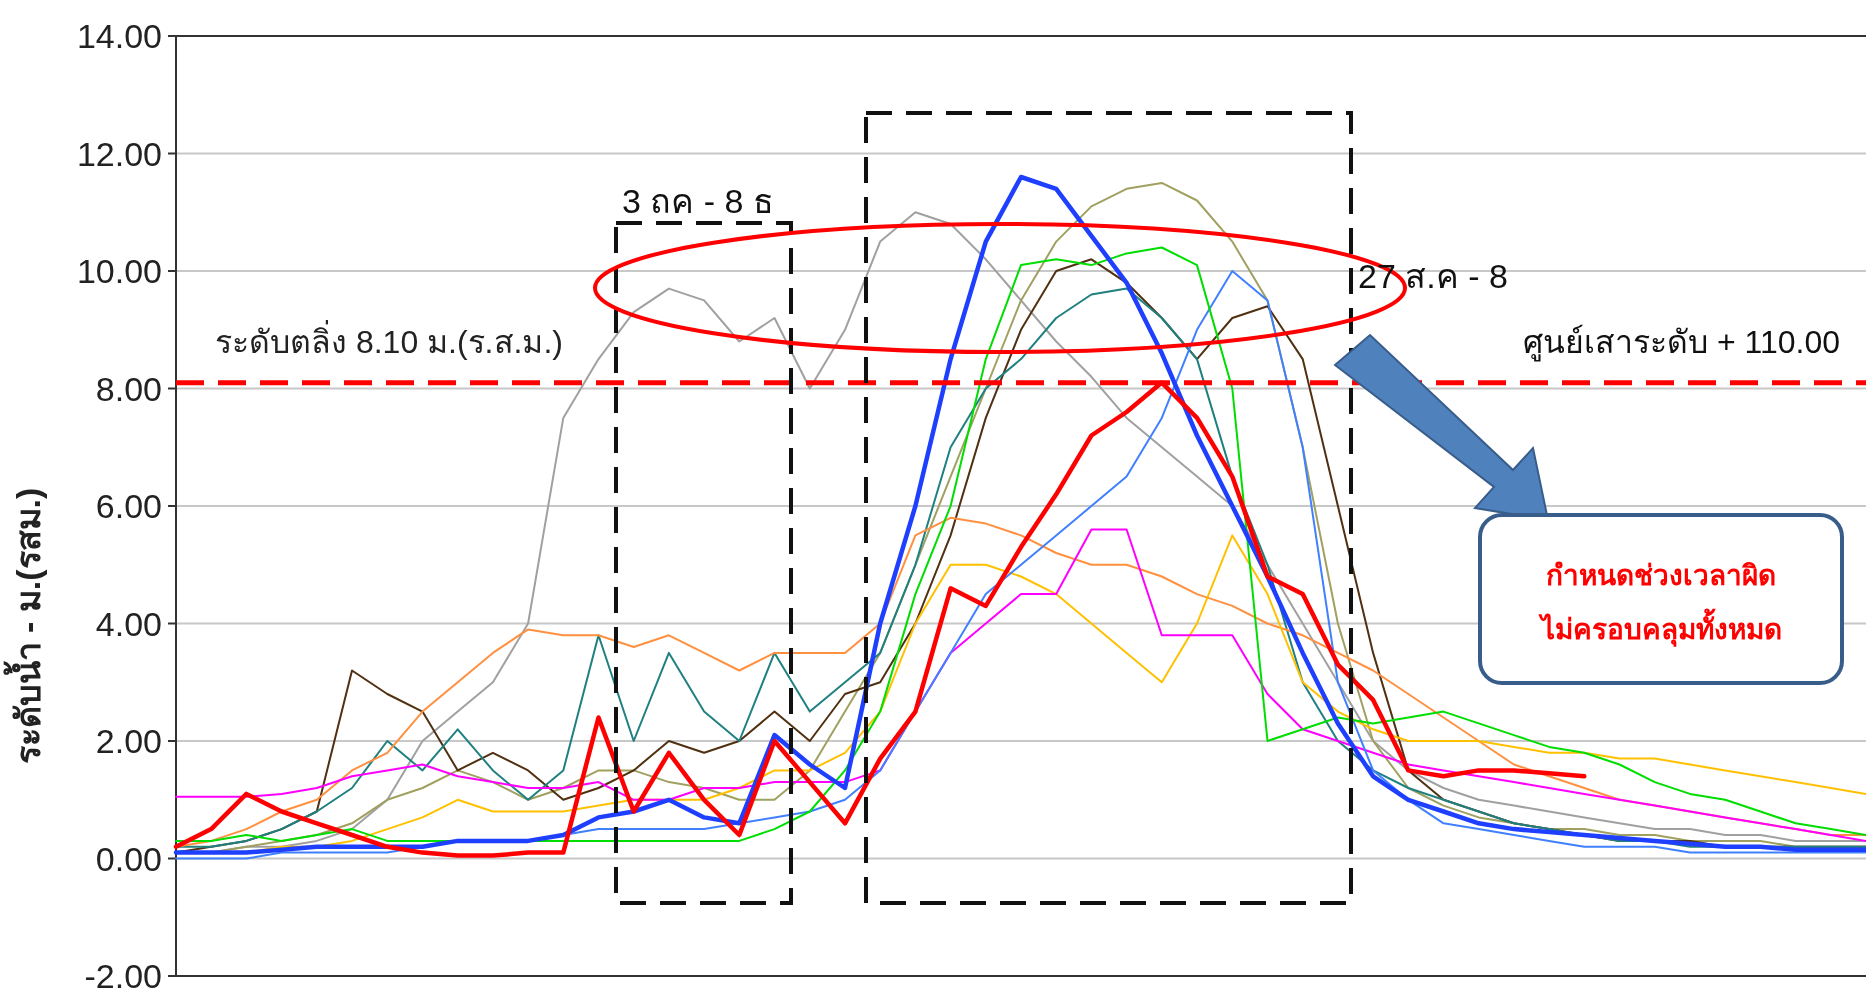 Image resolution: width=1866 pixels, height=995 pixels. What do you see at coordinates (128, 741) in the screenshot?
I see `y-tick-label: 2.00` at bounding box center [128, 741].